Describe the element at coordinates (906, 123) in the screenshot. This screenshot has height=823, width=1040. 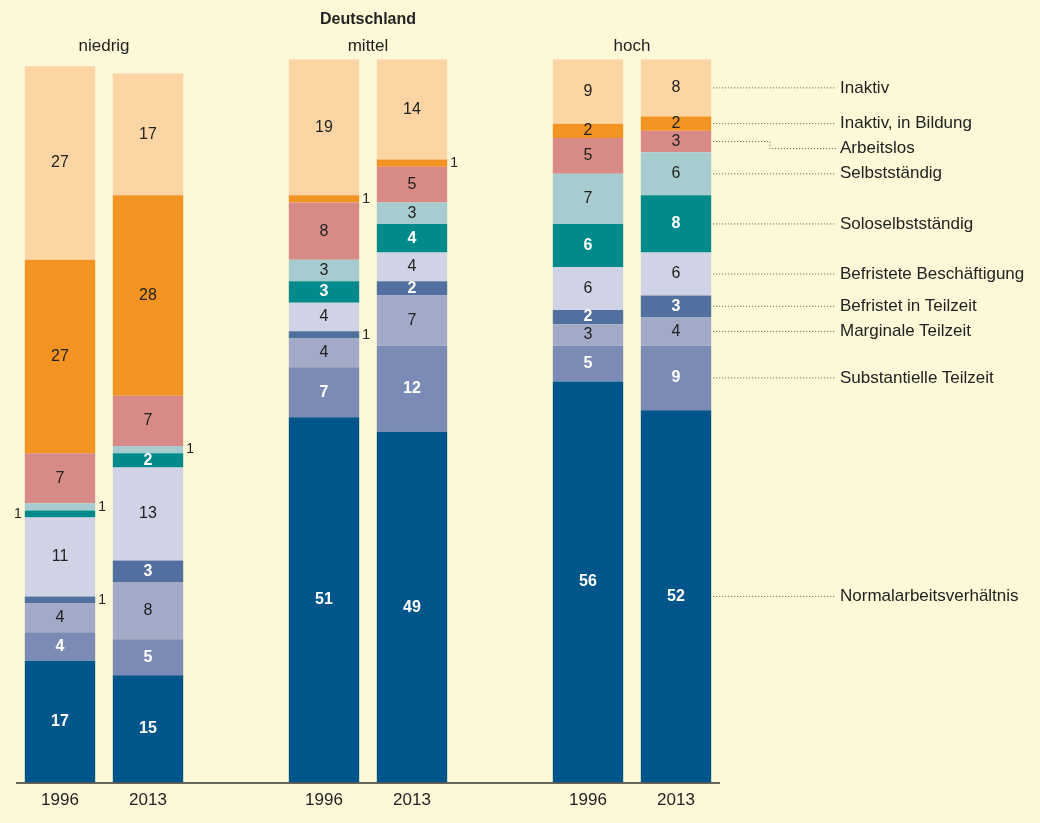
I see `text: Inaktiv, in Bildung` at that location.